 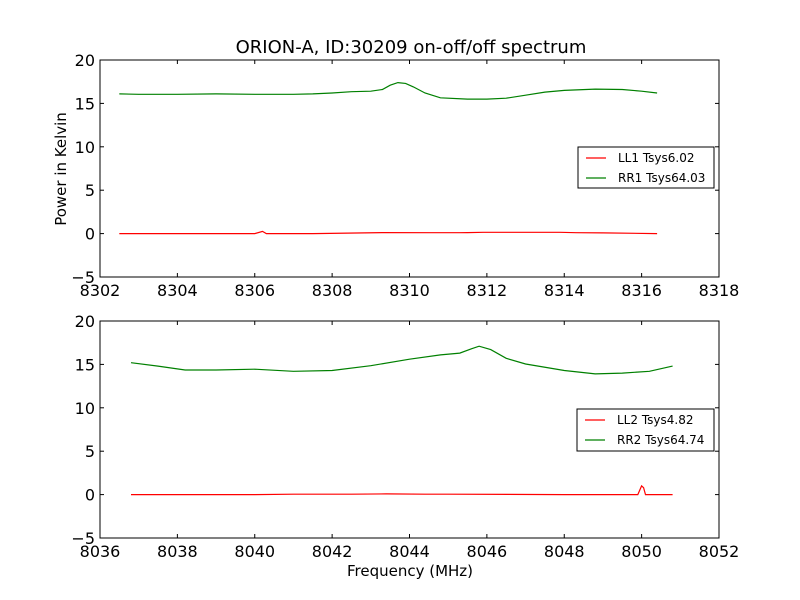 I want to click on x-tick-label: 8050, so click(x=641, y=551).